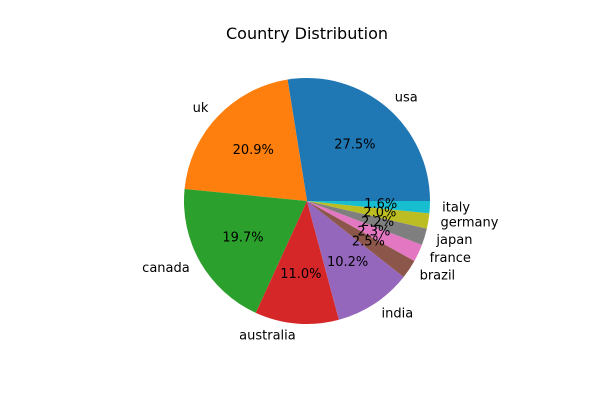 This screenshot has width=600, height=400. I want to click on pie-slice-usa, so click(358, 139).